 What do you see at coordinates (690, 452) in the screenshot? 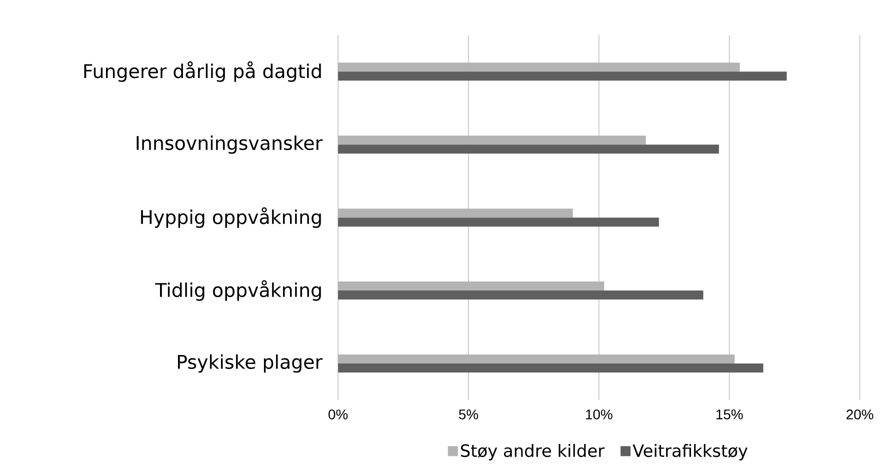
I see `legend-label: Veitrafikkstøy` at bounding box center [690, 452].